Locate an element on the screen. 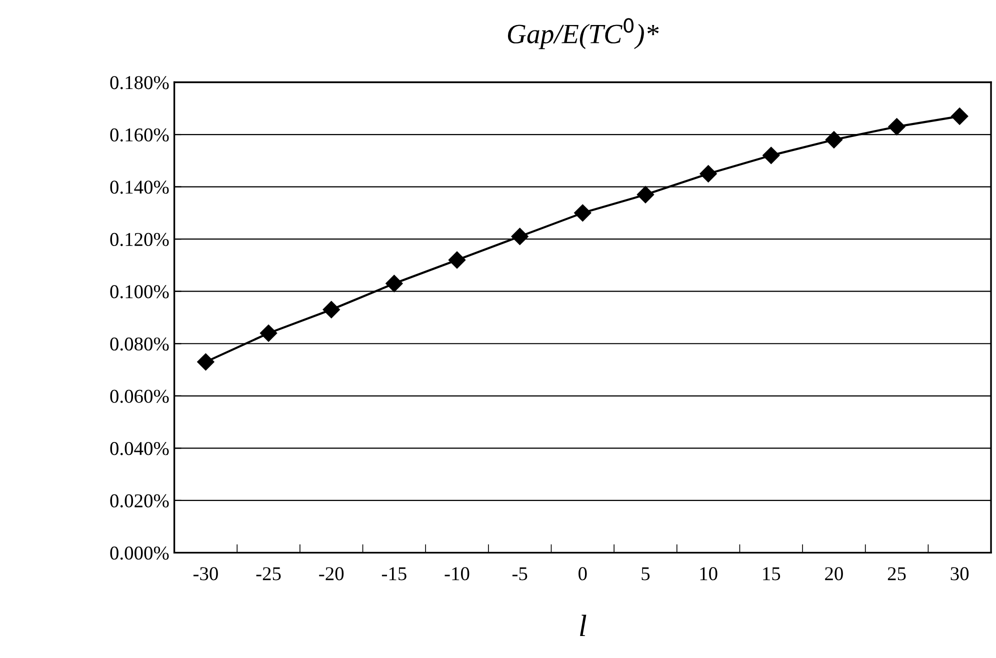 The image size is (996, 658). x-tick-label: -30 is located at coordinates (205, 573).